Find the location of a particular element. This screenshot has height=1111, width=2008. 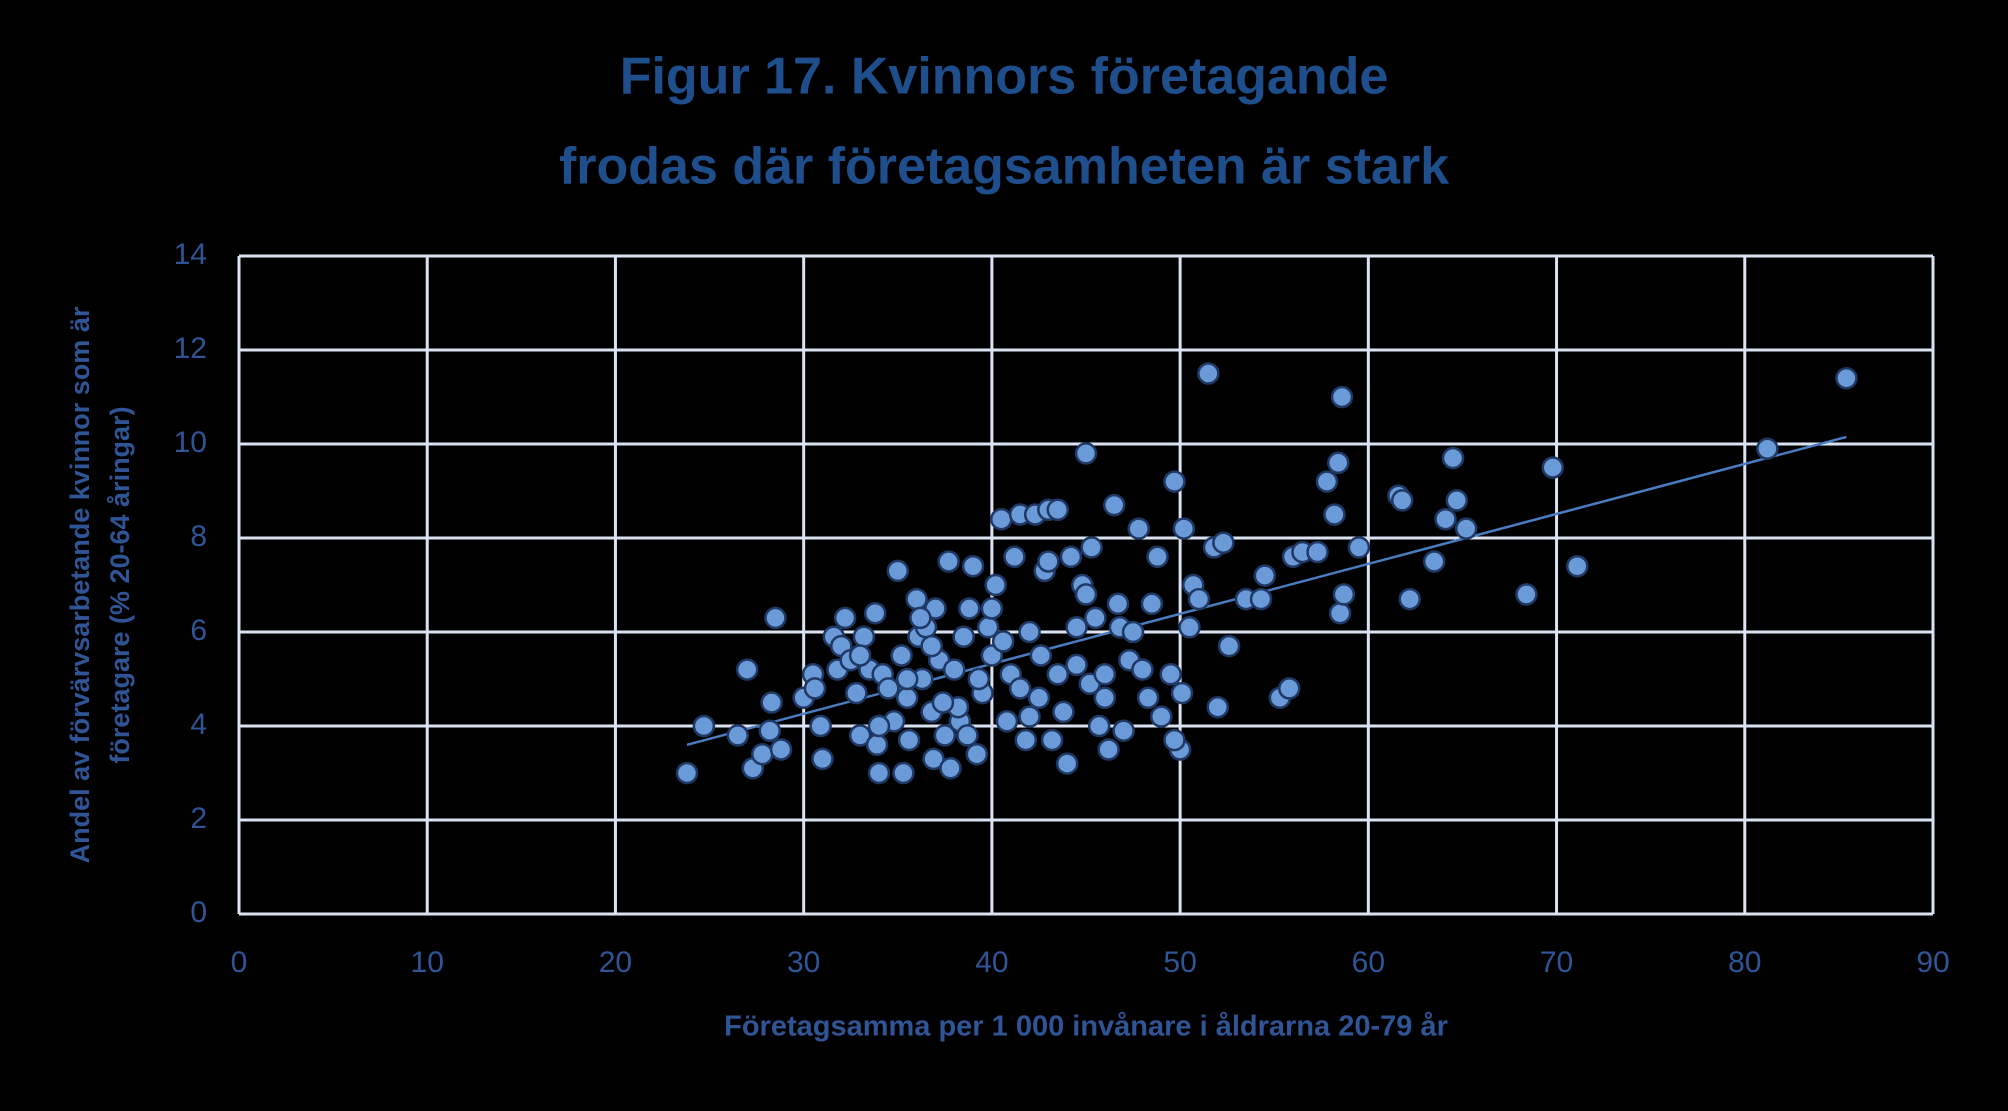

y-tick-label: 14 is located at coordinates (190, 254).